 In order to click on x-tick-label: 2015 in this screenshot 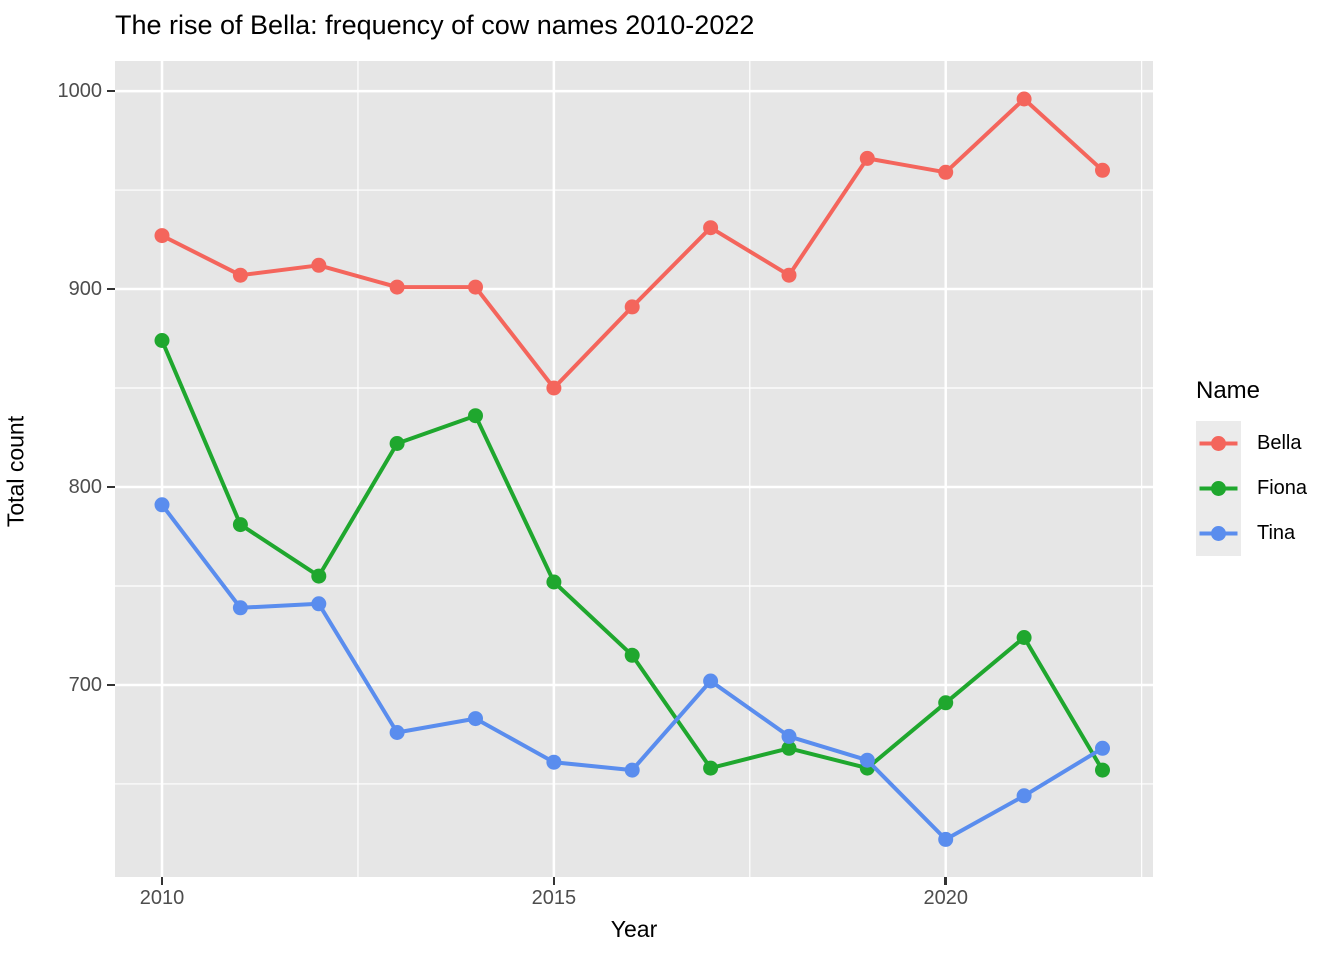, I will do `click(554, 898)`.